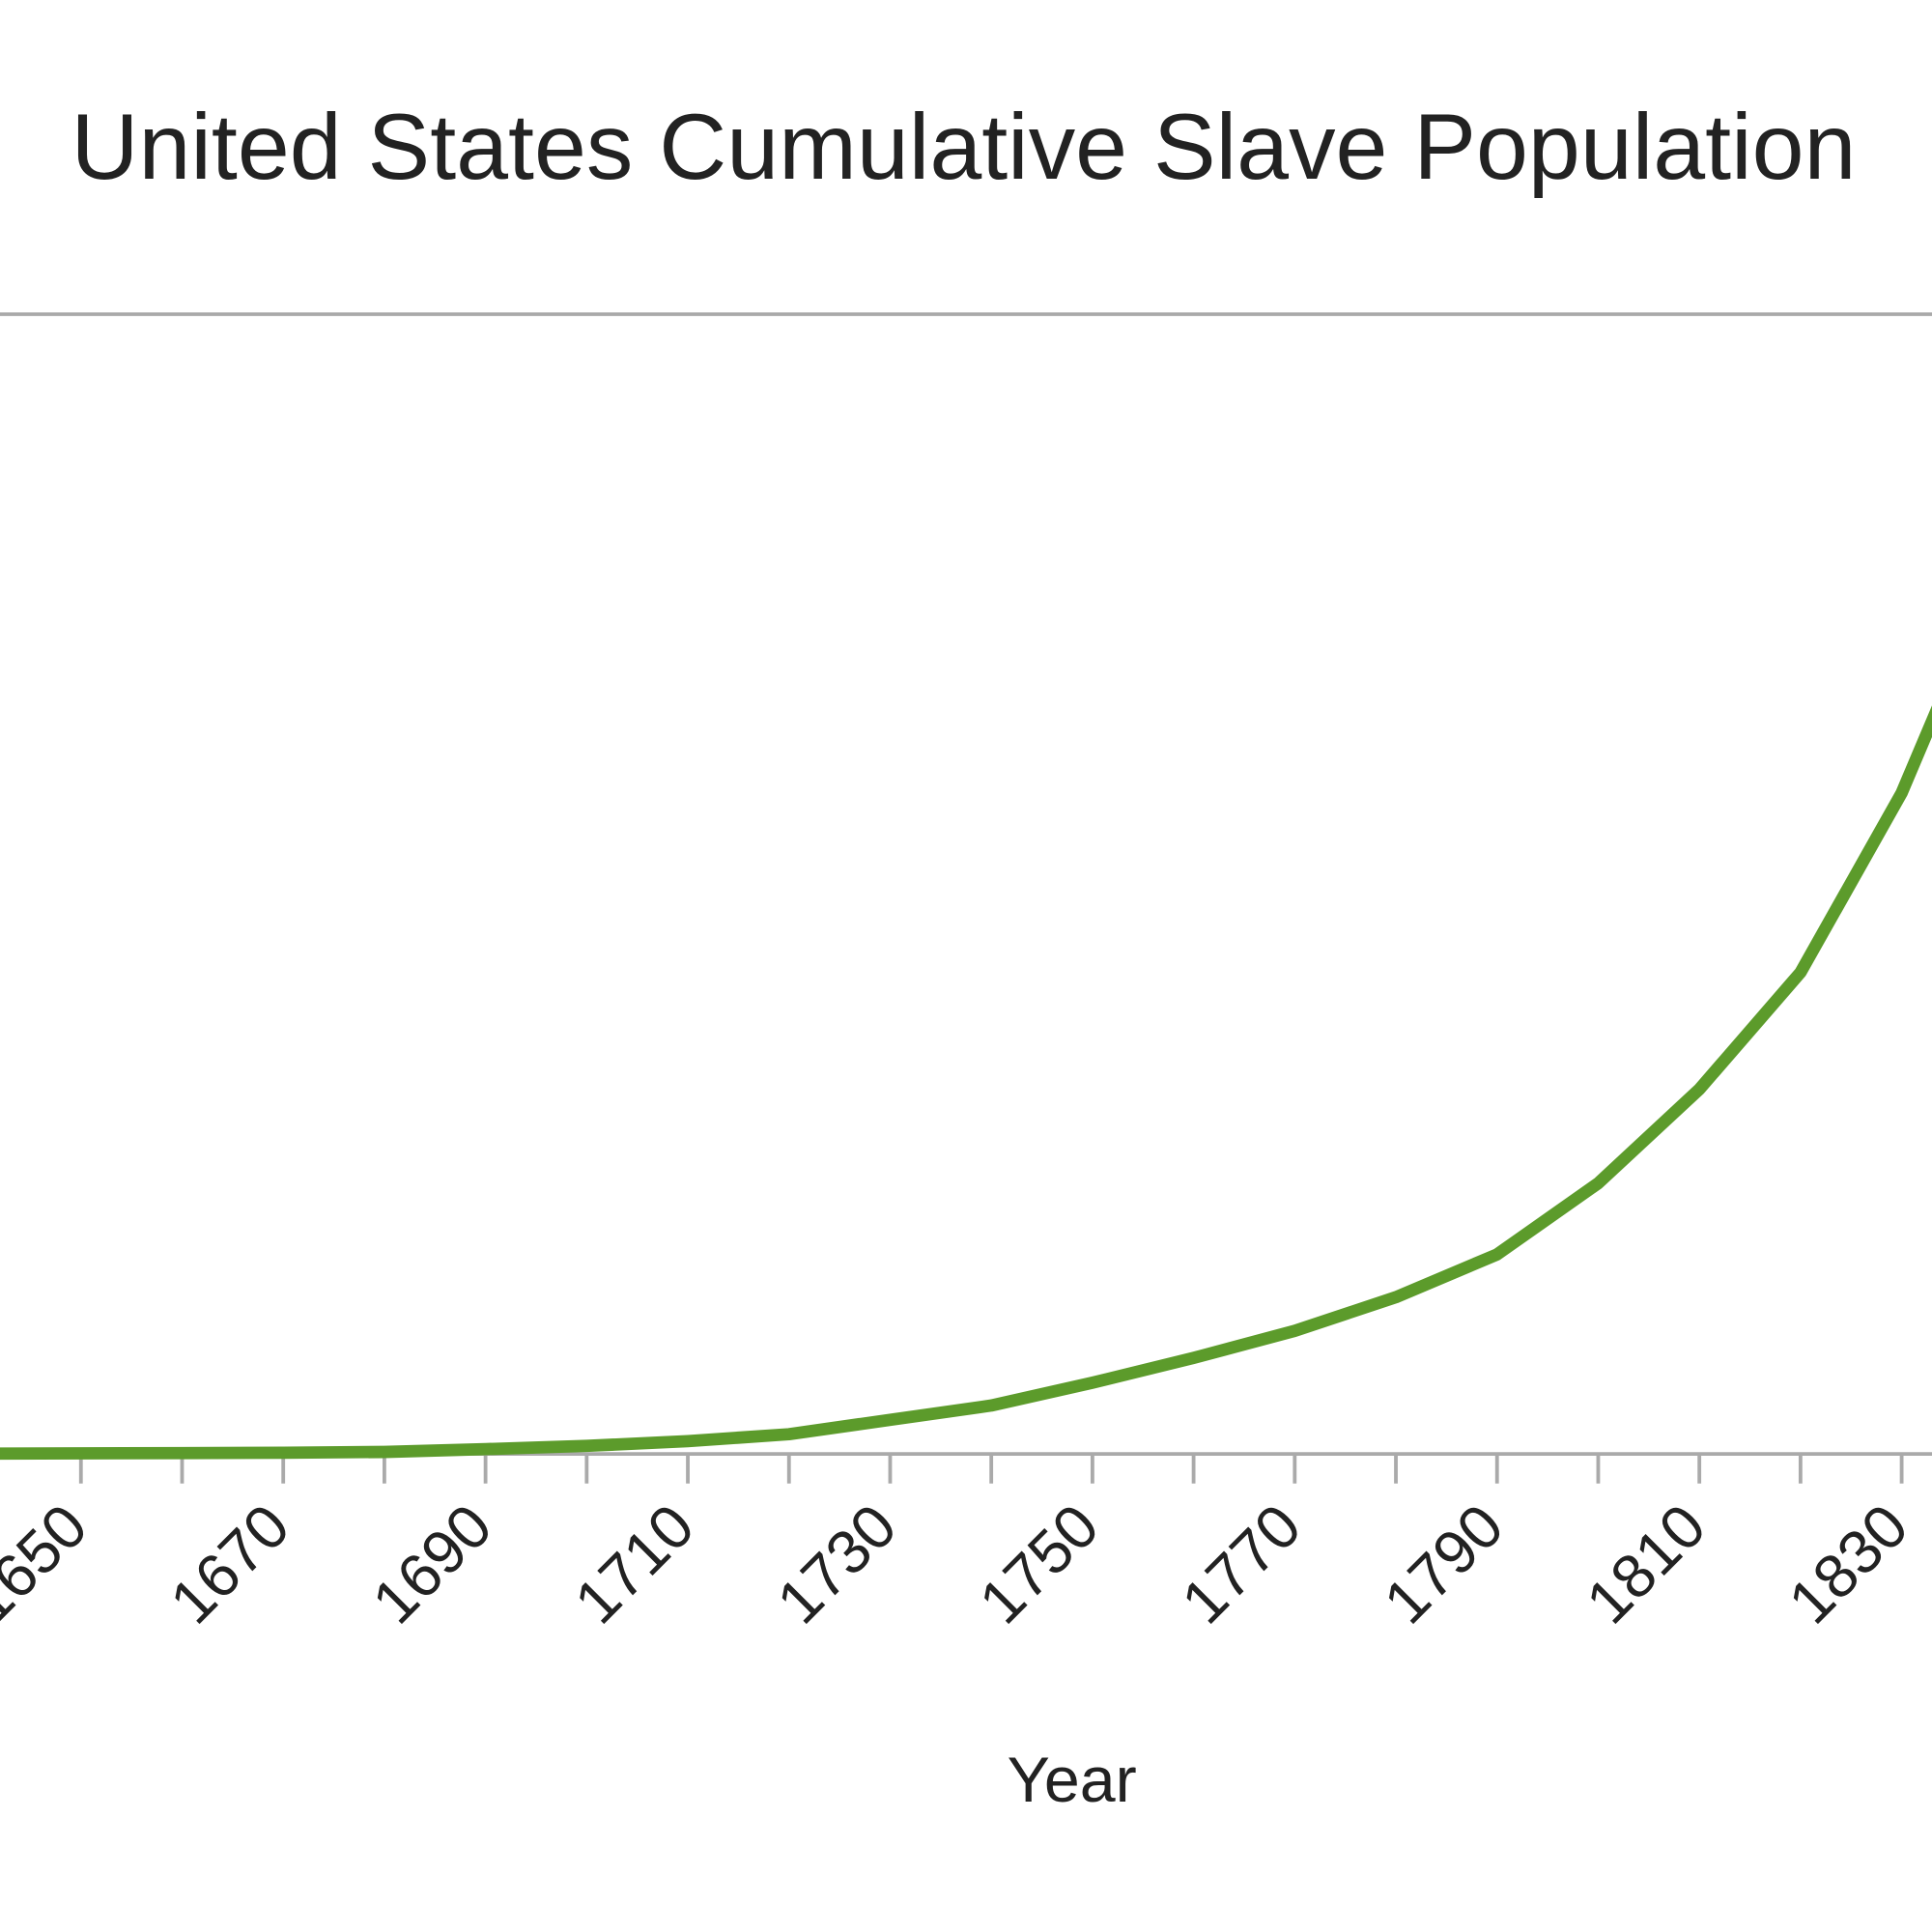  I want to click on x-axis-label: Year, so click(1072, 1780).